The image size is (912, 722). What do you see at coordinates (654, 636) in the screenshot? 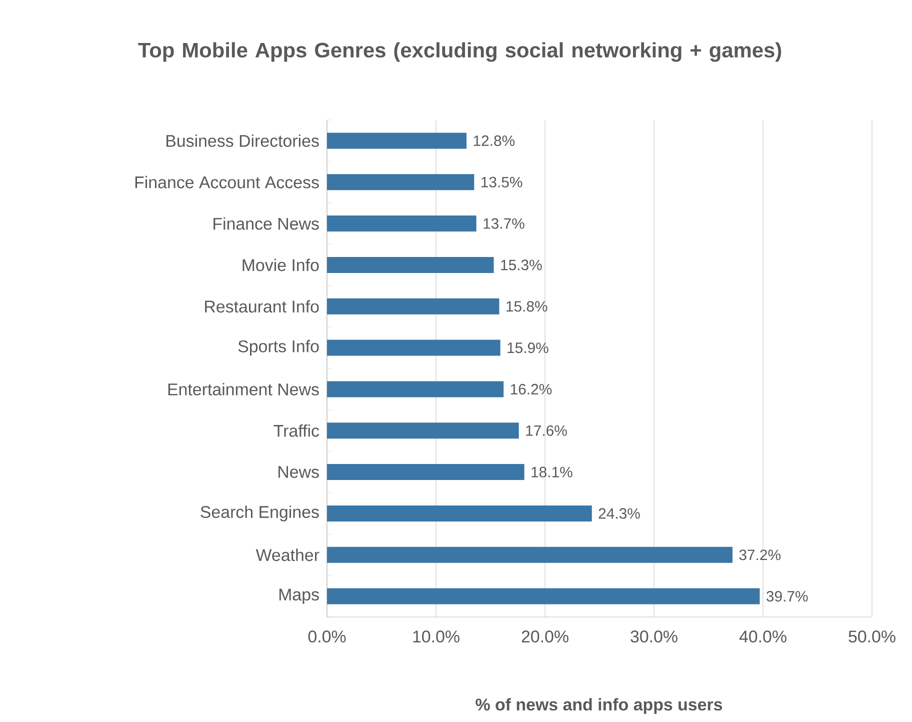
I see `x-tick-label: 30.0%` at bounding box center [654, 636].